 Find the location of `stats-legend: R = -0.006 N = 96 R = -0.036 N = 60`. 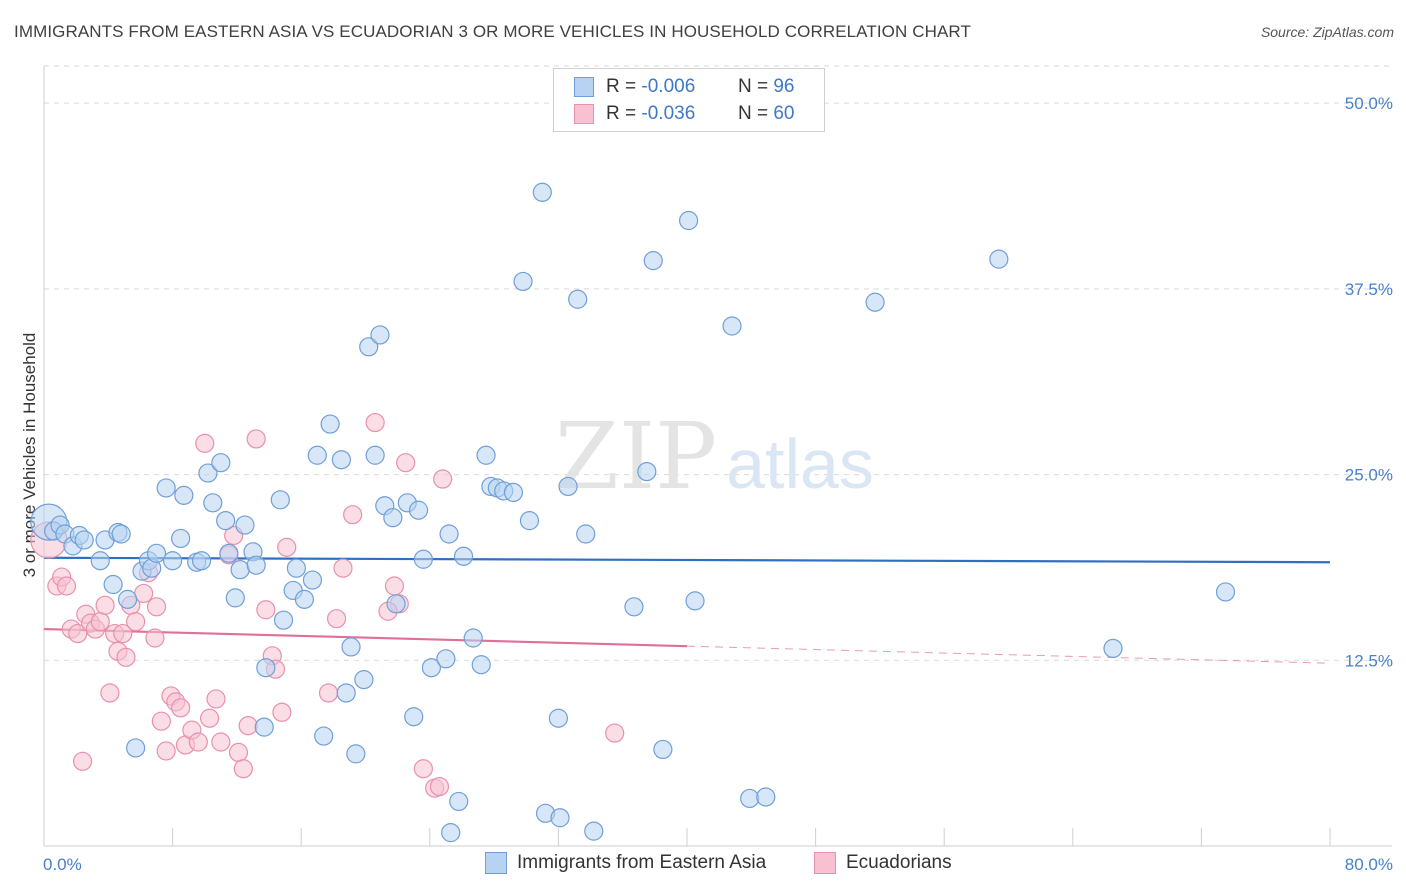

stats-legend: R = -0.006 N = 96 R = -0.036 N = 60 is located at coordinates (689, 100).